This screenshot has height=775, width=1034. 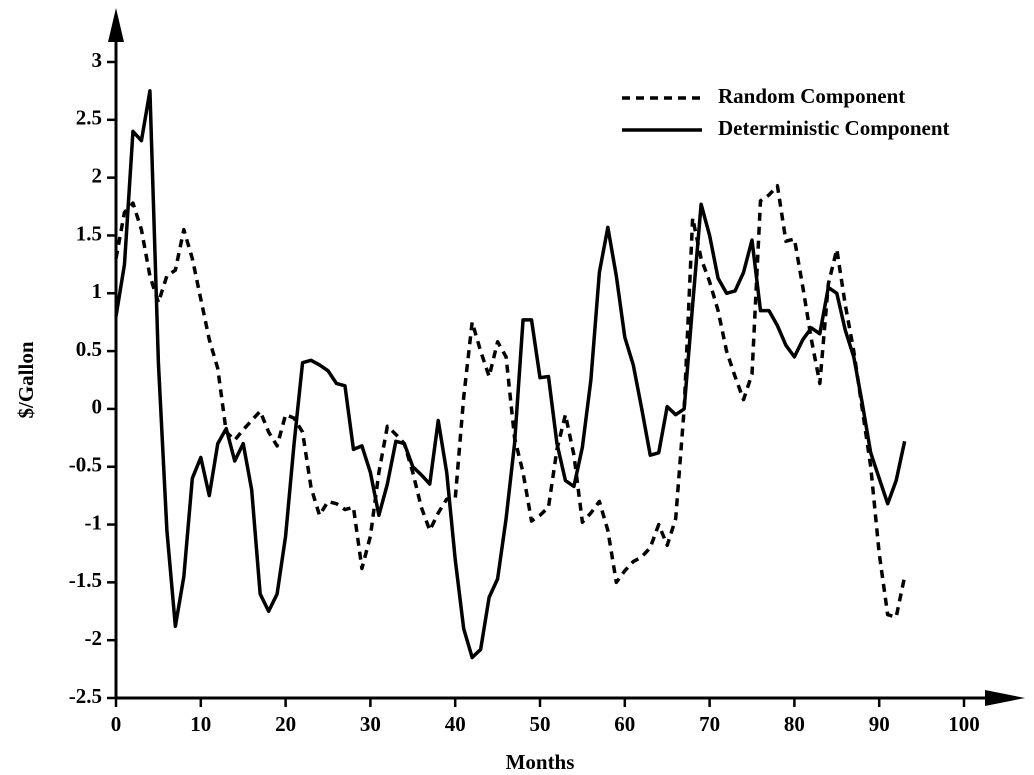 What do you see at coordinates (97, 60) in the screenshot?
I see `y-tick-label: 3` at bounding box center [97, 60].